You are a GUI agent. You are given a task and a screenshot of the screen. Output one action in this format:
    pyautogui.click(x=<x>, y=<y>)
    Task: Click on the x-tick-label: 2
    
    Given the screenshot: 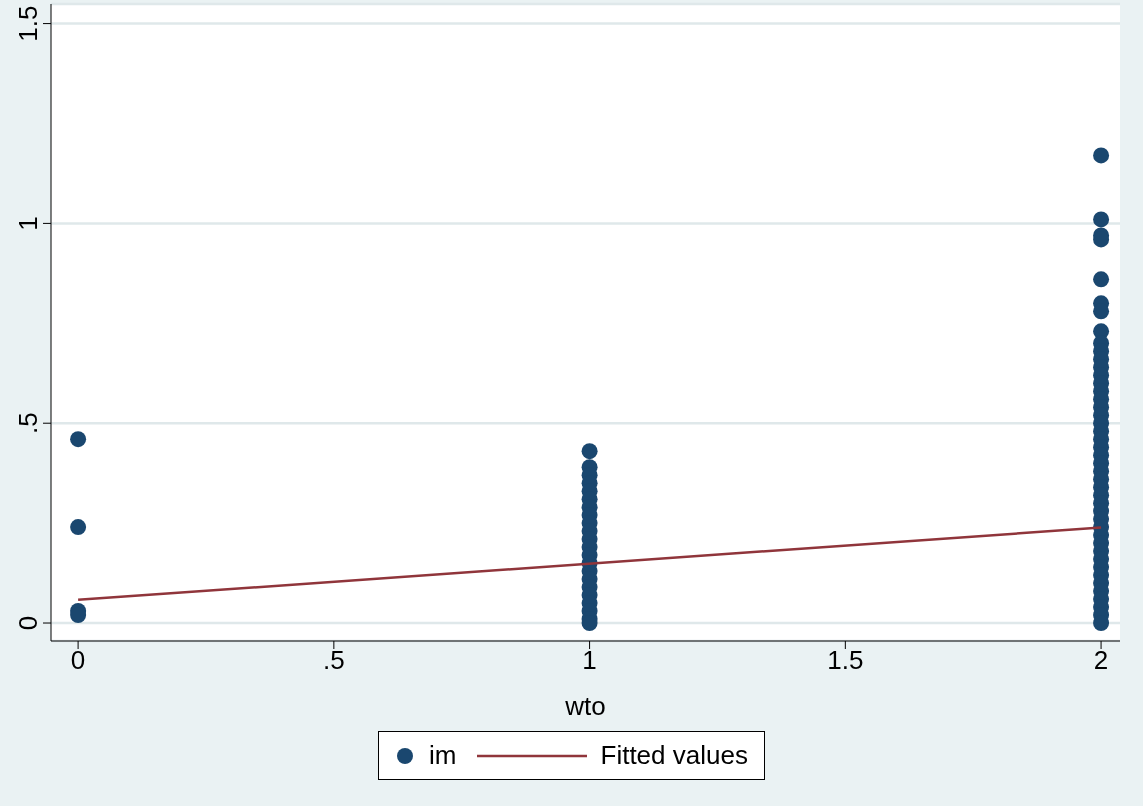 What is the action you would take?
    pyautogui.click(x=1101, y=660)
    